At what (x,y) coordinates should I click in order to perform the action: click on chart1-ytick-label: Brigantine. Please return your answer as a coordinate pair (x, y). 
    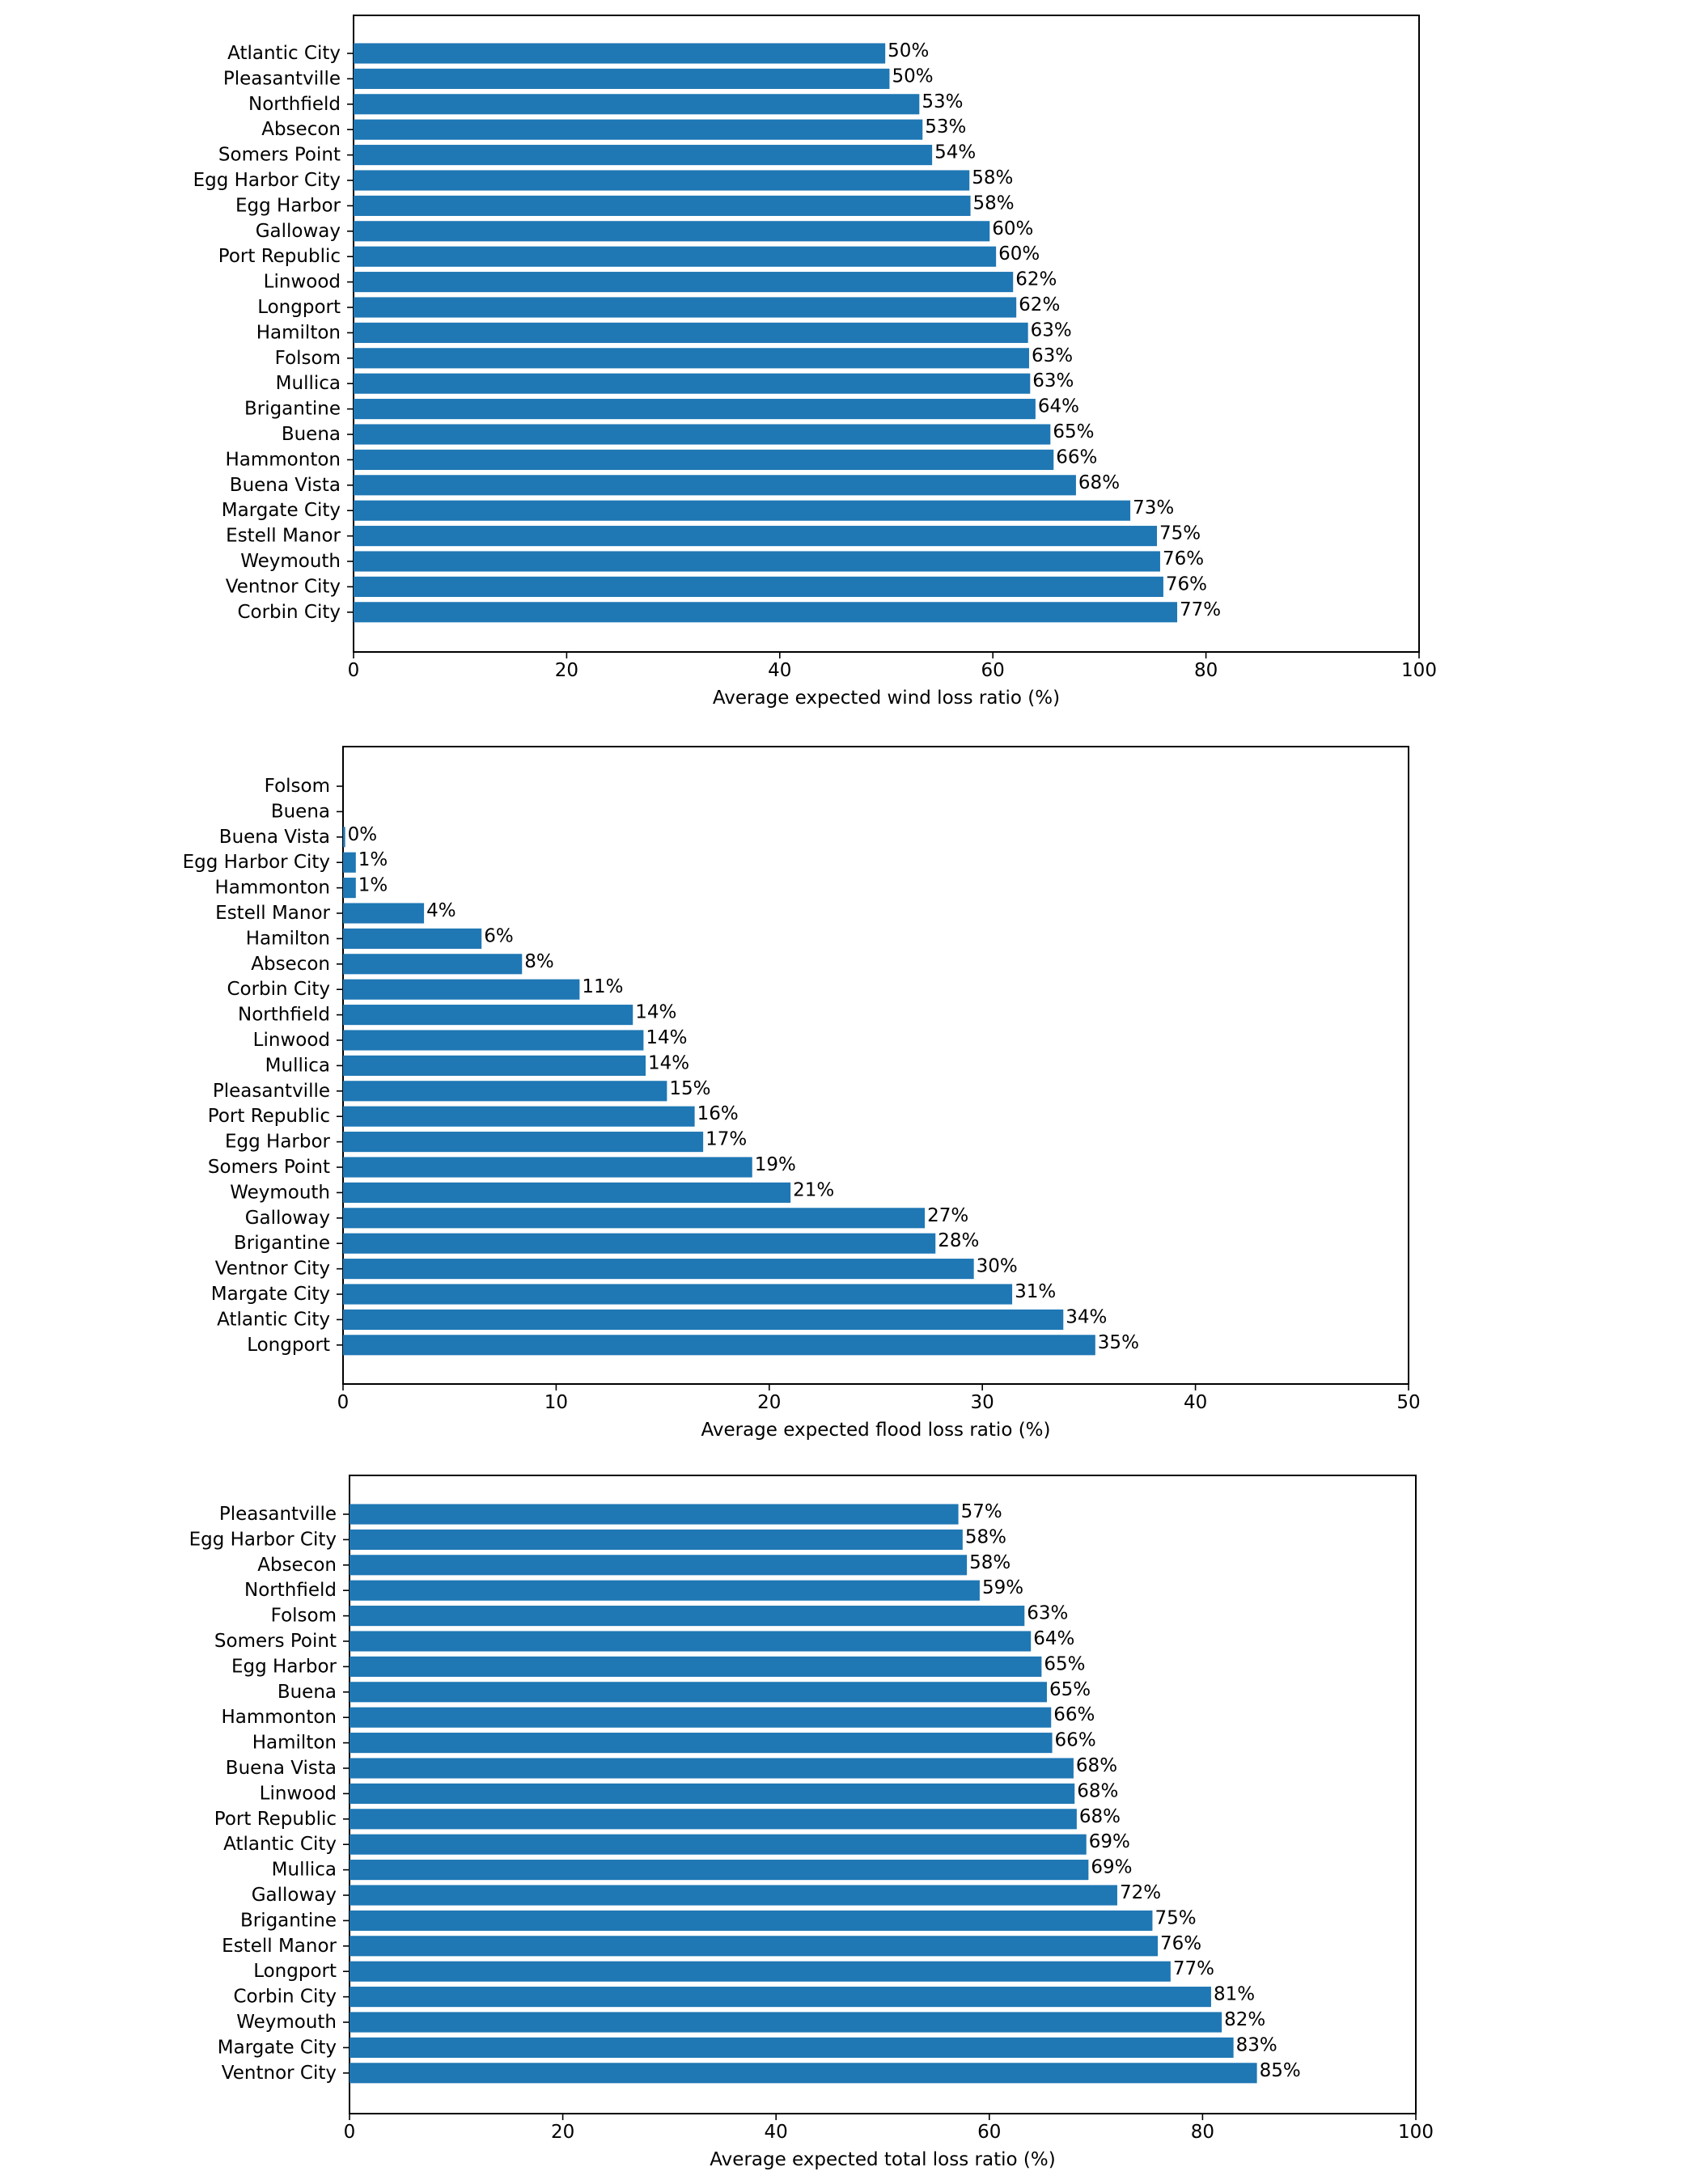
    Looking at the image, I should click on (292, 409).